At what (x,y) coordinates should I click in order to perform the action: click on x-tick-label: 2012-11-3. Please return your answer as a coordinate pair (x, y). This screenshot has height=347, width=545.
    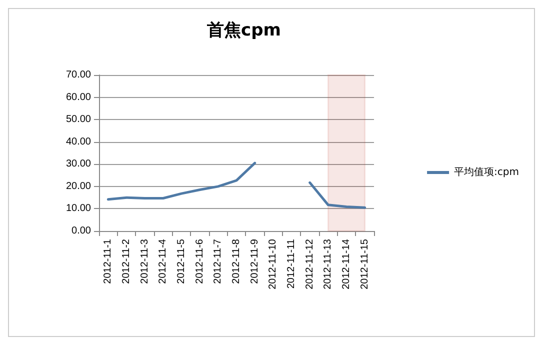
    Looking at the image, I should click on (144, 261).